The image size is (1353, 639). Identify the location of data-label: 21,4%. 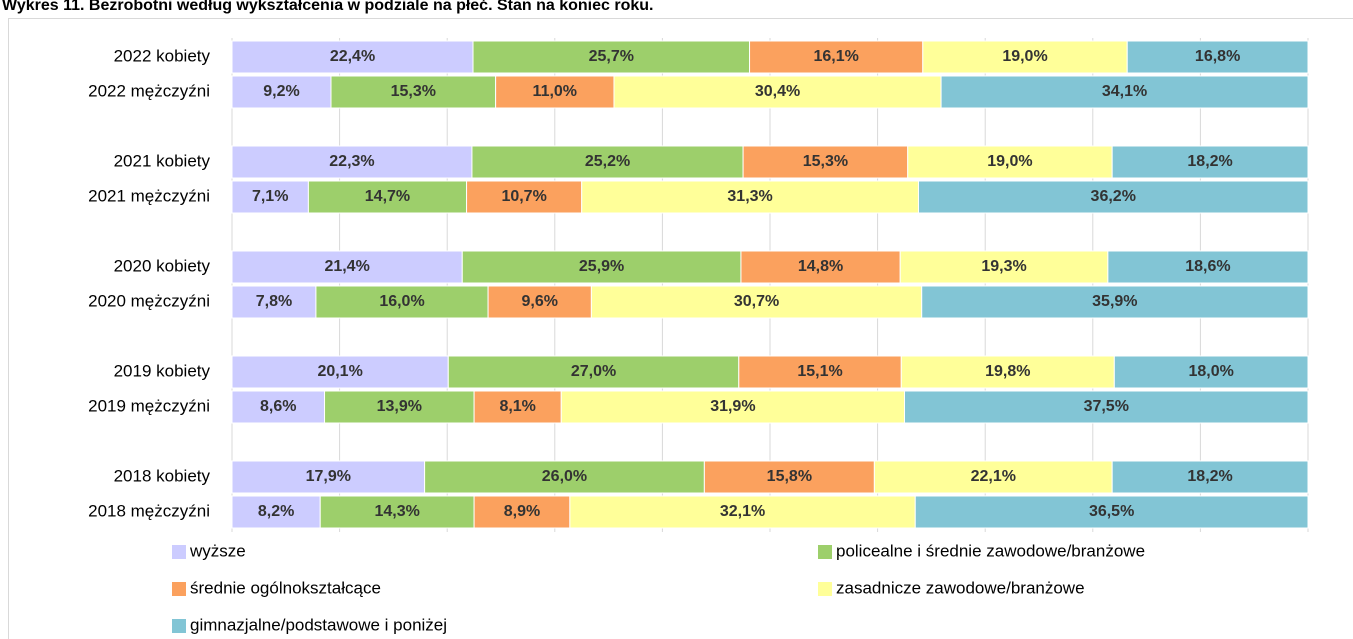
(346, 266).